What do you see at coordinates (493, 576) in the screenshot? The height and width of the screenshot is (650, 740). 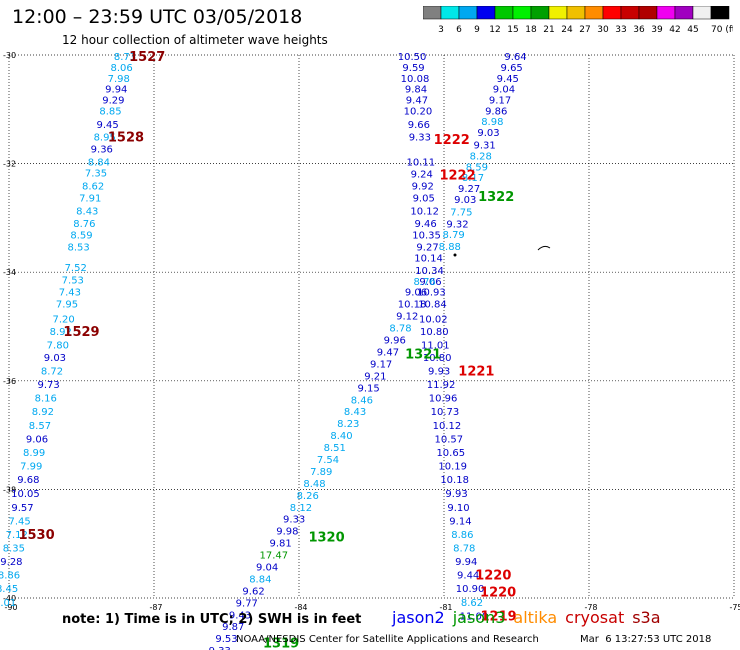 I see `pass-time-label: 1220` at bounding box center [493, 576].